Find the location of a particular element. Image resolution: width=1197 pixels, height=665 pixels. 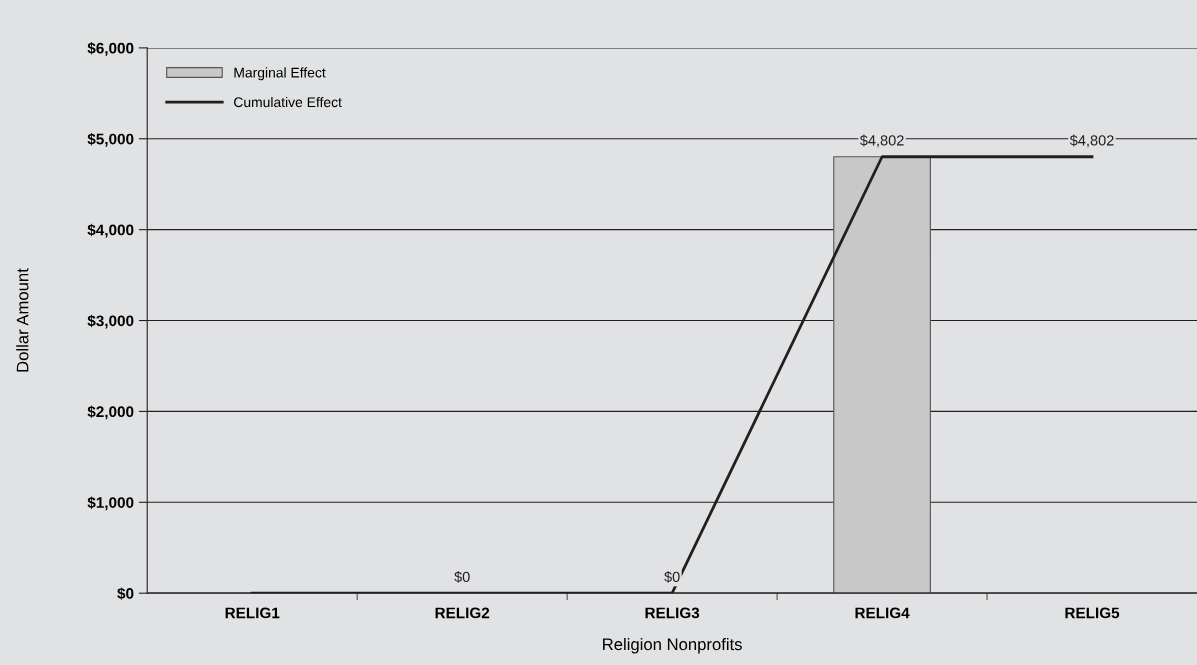

y-tick-label: $1,000 is located at coordinates (110, 503).